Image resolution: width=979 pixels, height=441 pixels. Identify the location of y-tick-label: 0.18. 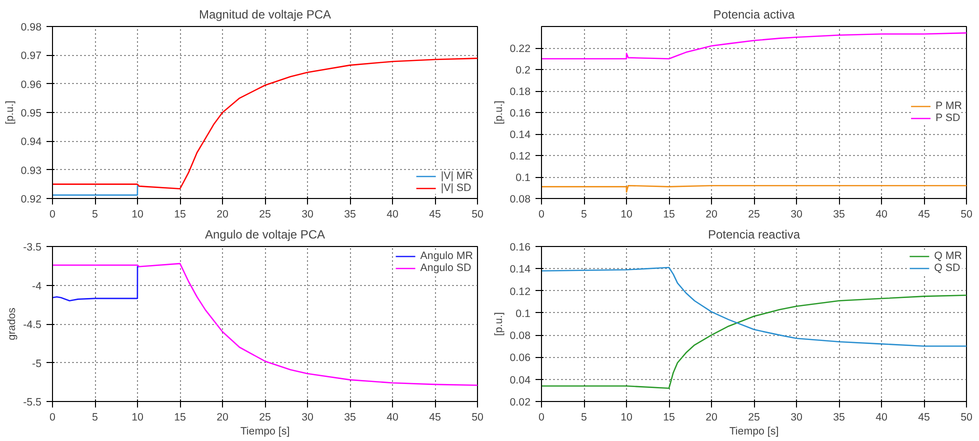
(520, 92).